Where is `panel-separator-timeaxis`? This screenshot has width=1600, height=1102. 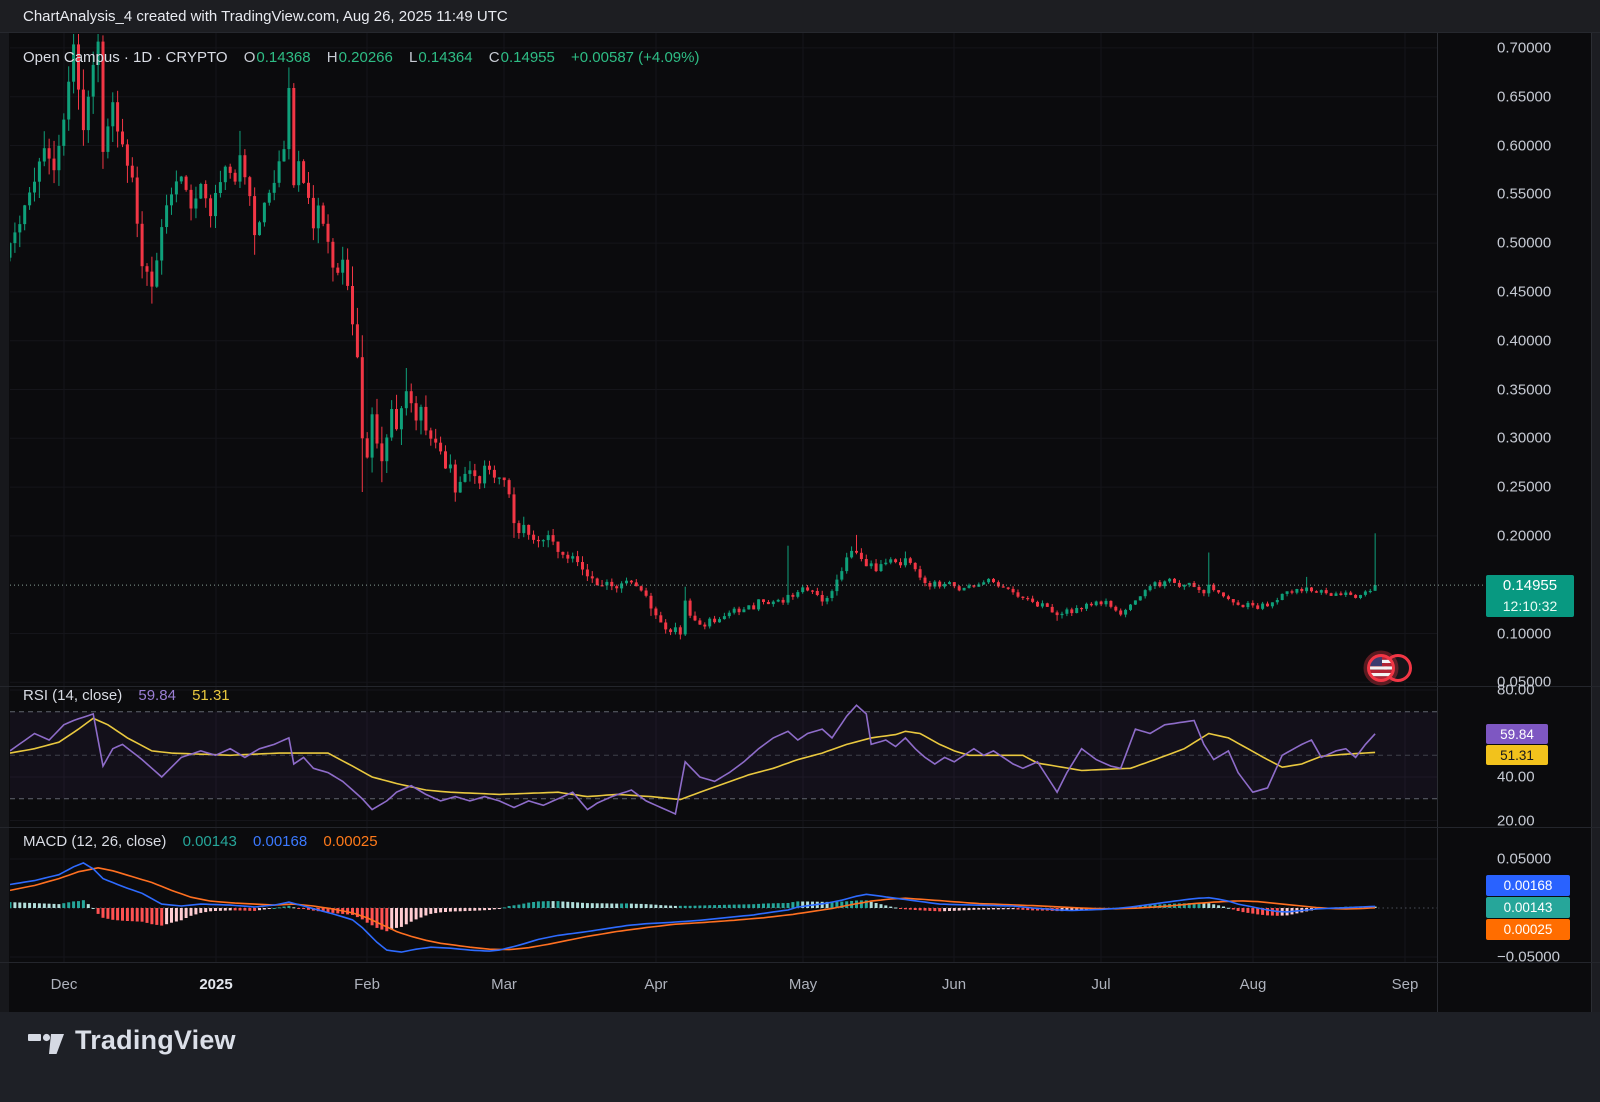
panel-separator-timeaxis is located at coordinates (800, 962).